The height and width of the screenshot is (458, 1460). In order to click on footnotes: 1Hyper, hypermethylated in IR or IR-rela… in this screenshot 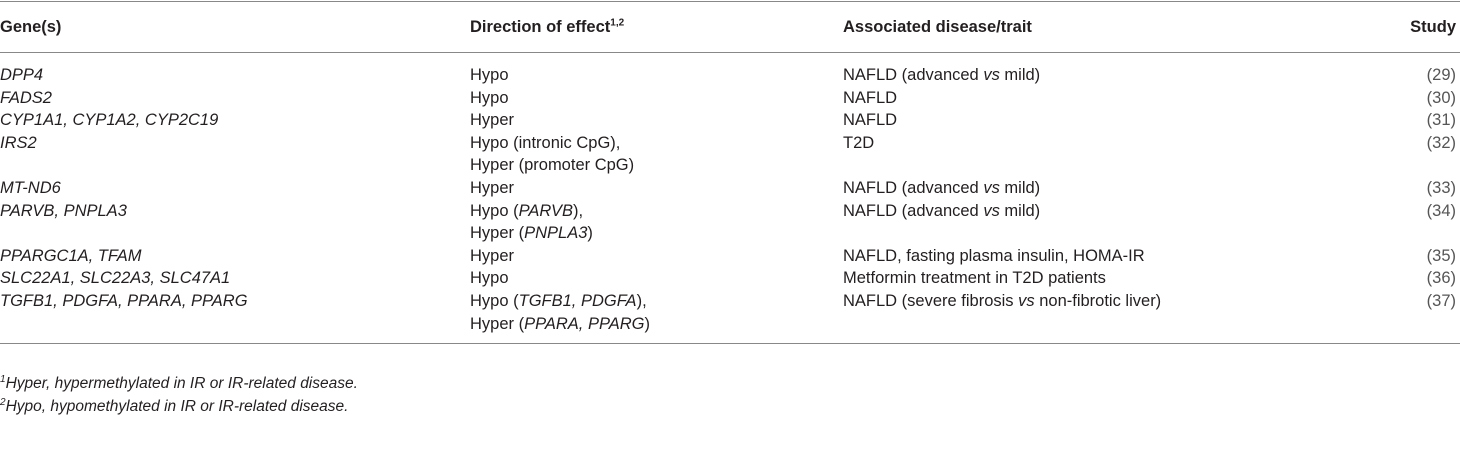, I will do `click(179, 395)`.